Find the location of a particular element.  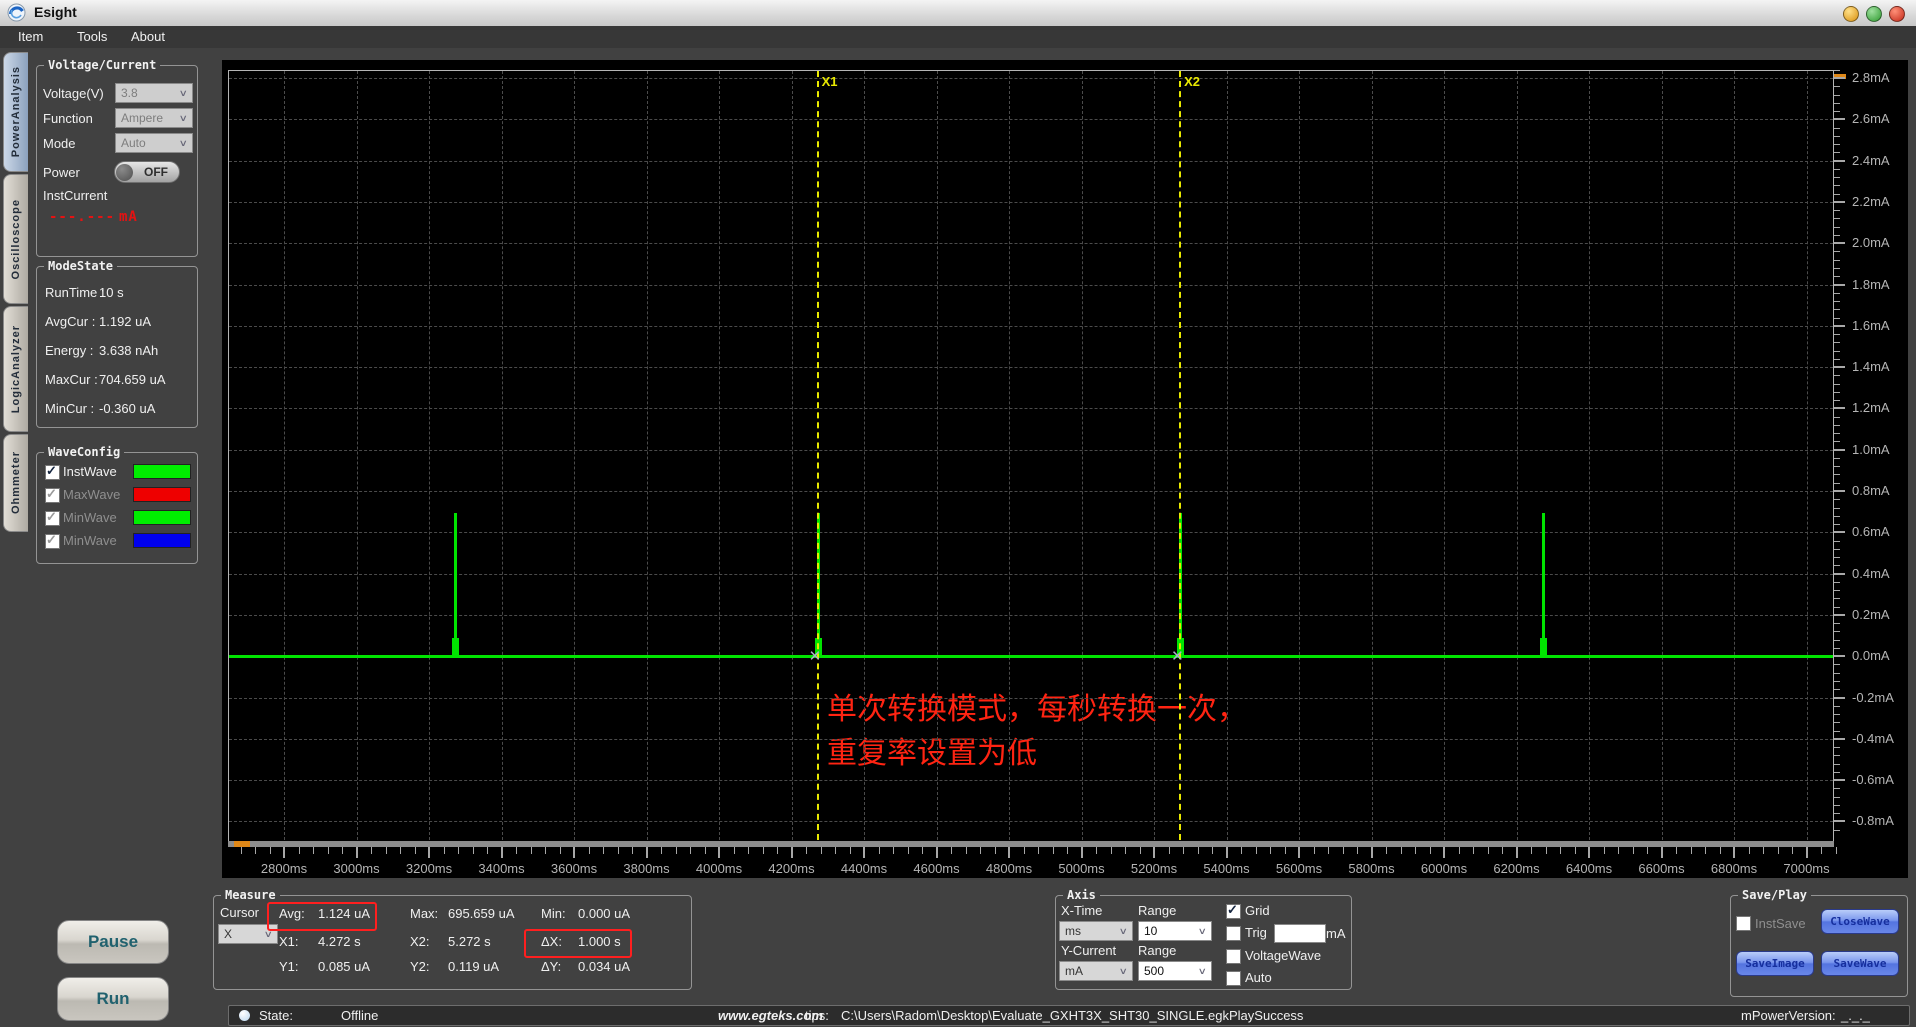

sidebar-tab-ohmmeter: Ohmmeter is located at coordinates (15, 483).